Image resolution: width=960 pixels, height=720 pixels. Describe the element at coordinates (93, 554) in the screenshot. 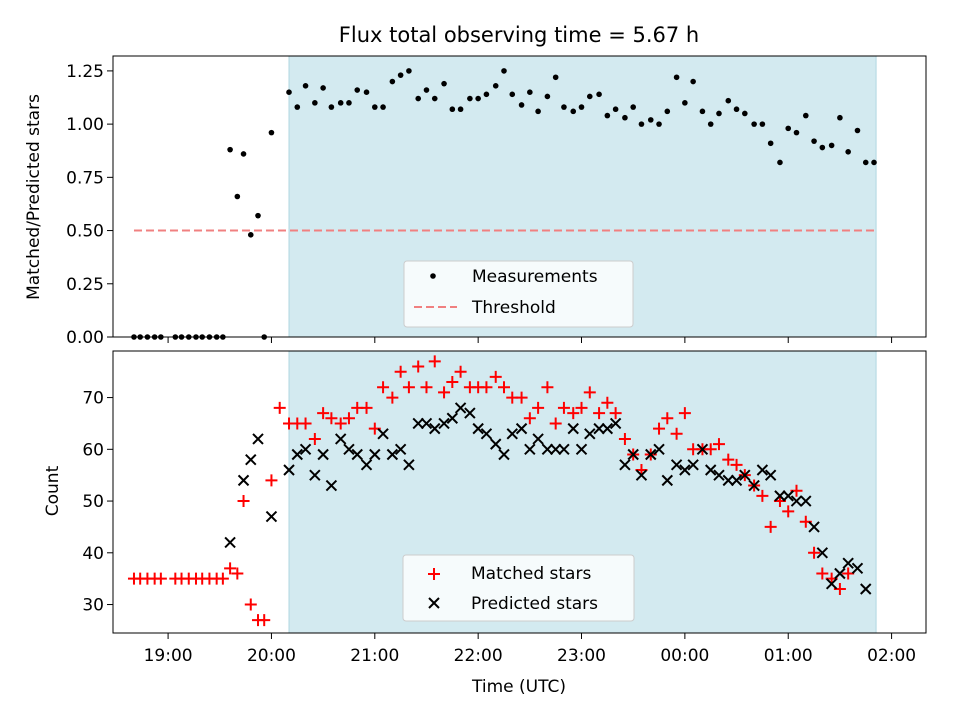

I see `y-tick-label: 40` at that location.